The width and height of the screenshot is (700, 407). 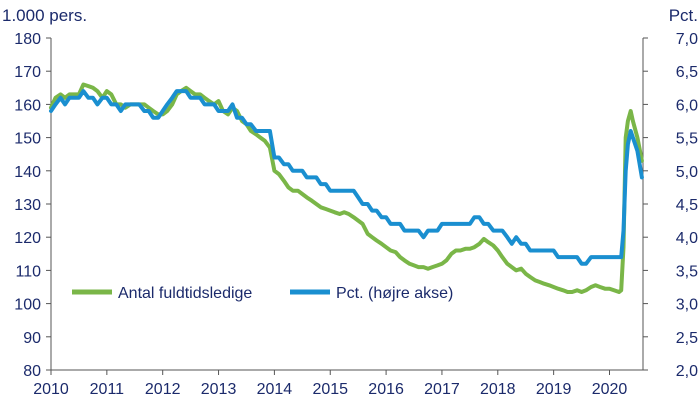 What do you see at coordinates (386, 389) in the screenshot?
I see `x-tick-label: 2016` at bounding box center [386, 389].